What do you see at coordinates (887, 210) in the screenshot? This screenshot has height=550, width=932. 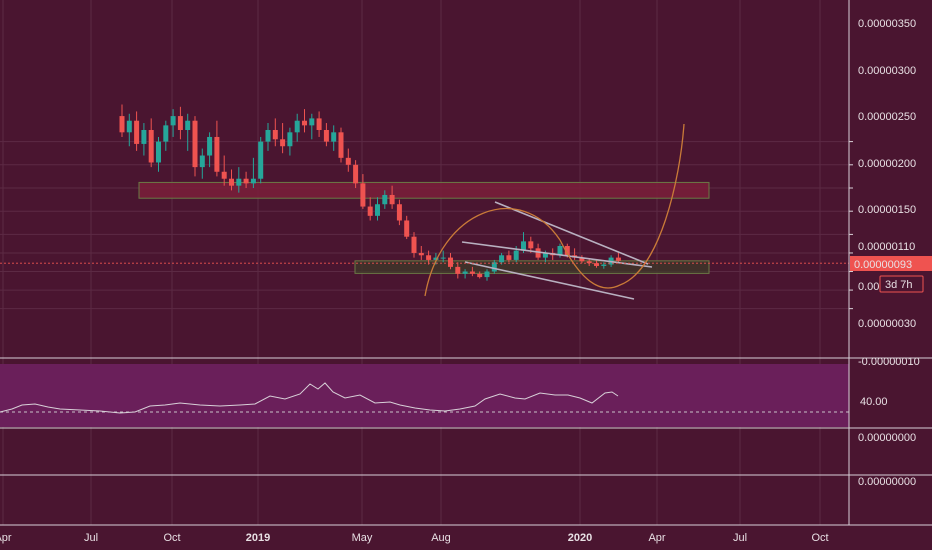 I see `price-axis-label: 0.00000150` at bounding box center [887, 210].